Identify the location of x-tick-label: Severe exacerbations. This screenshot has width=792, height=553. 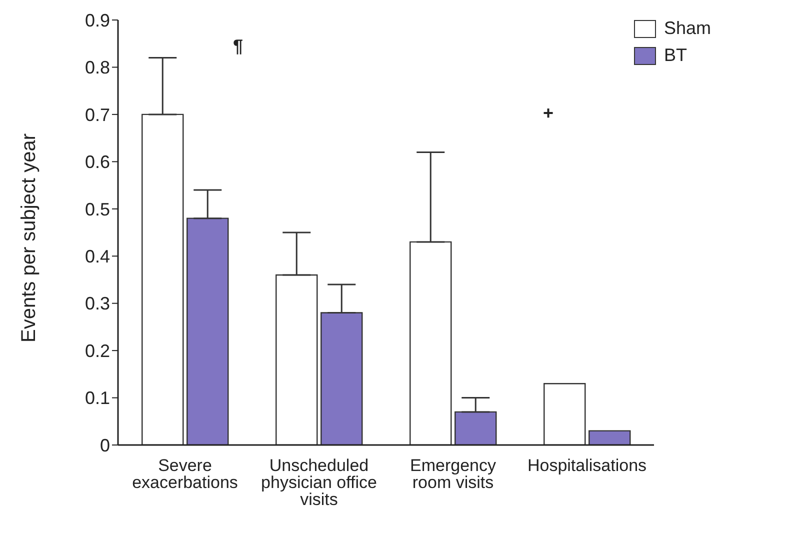
(185, 474).